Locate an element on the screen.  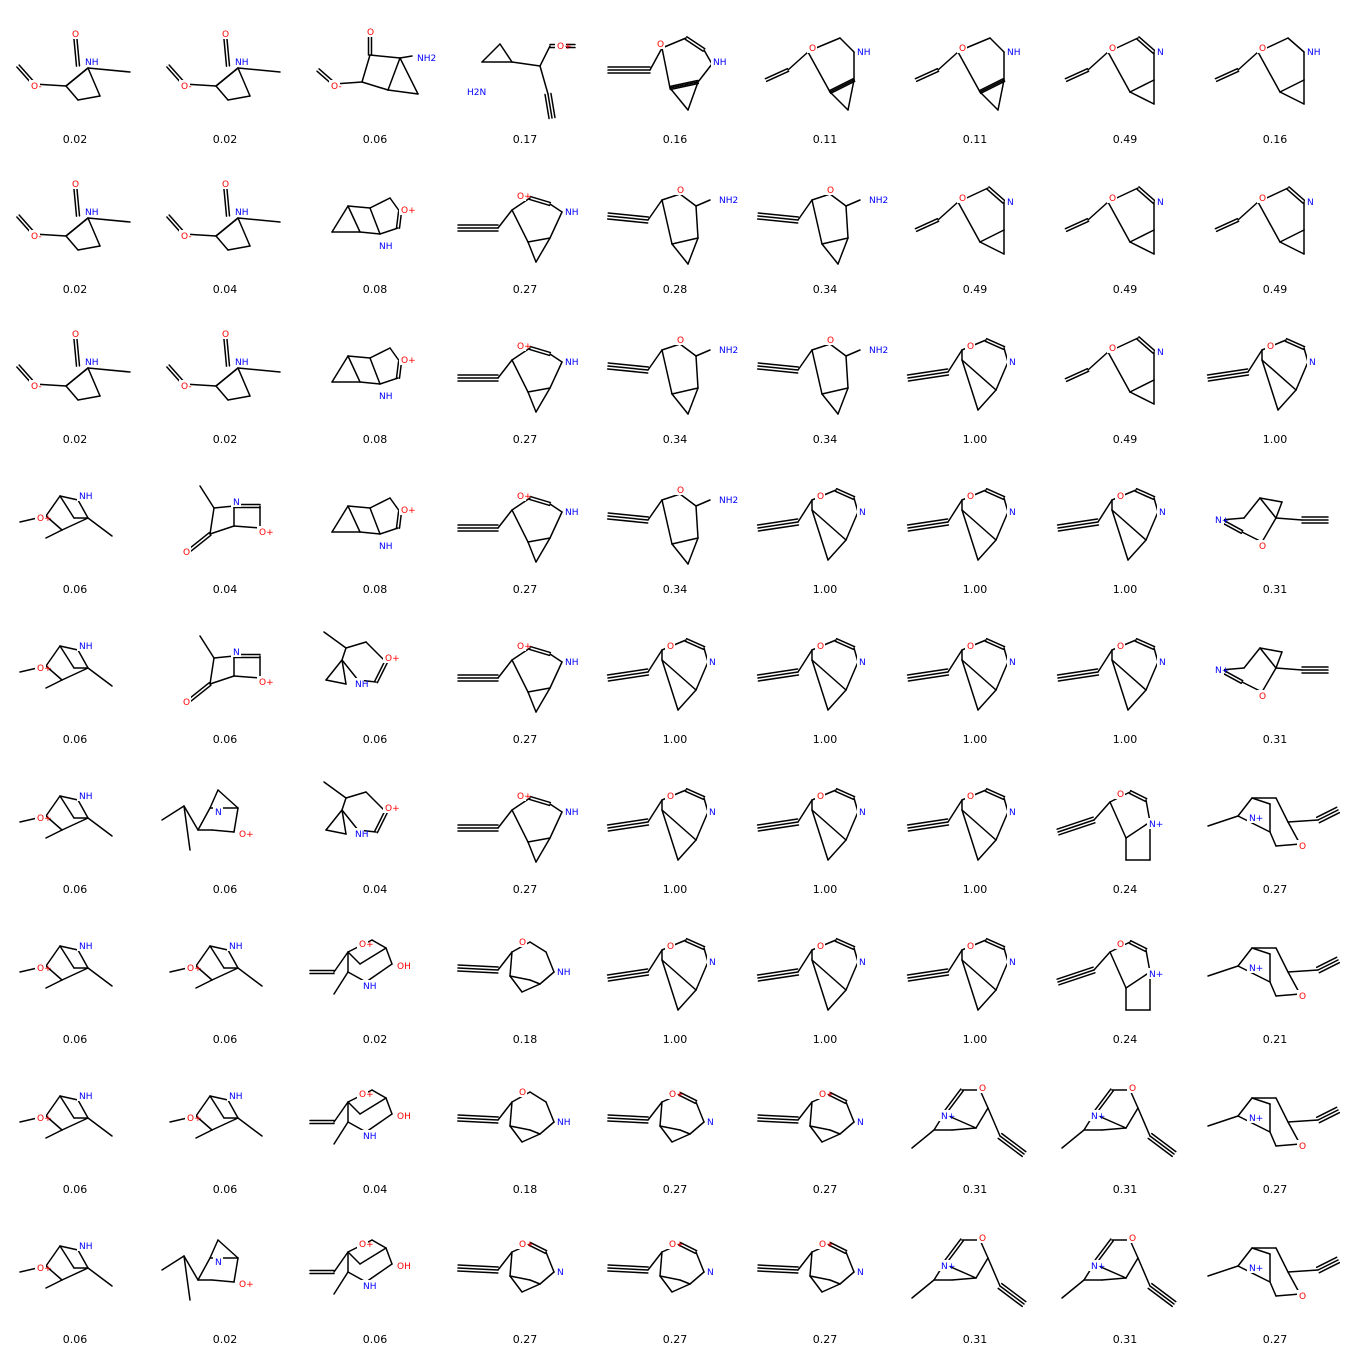
similarity-score: 0.34 is located at coordinates (675, 439).